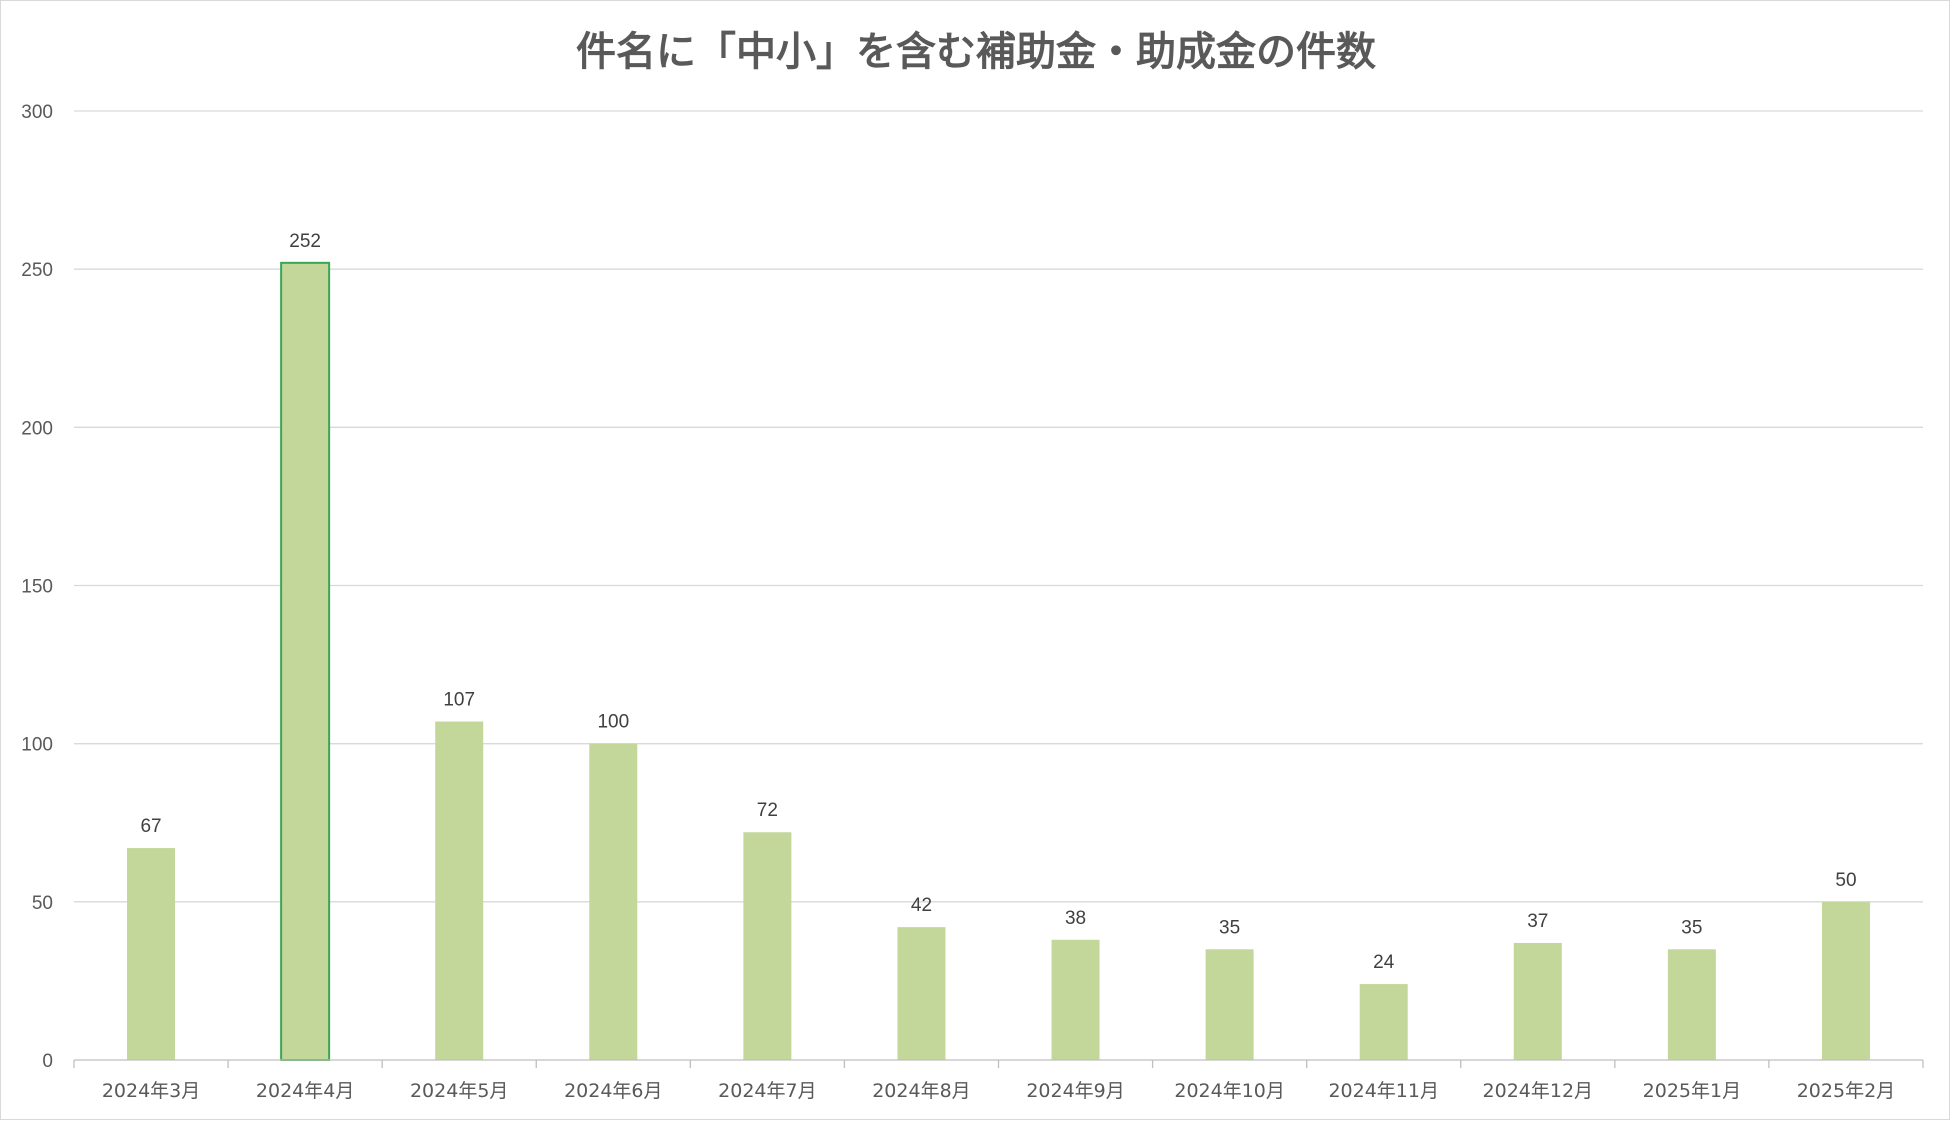 Image resolution: width=1950 pixels, height=1121 pixels. What do you see at coordinates (1537, 1001) in the screenshot?
I see `bar-2024年12月` at bounding box center [1537, 1001].